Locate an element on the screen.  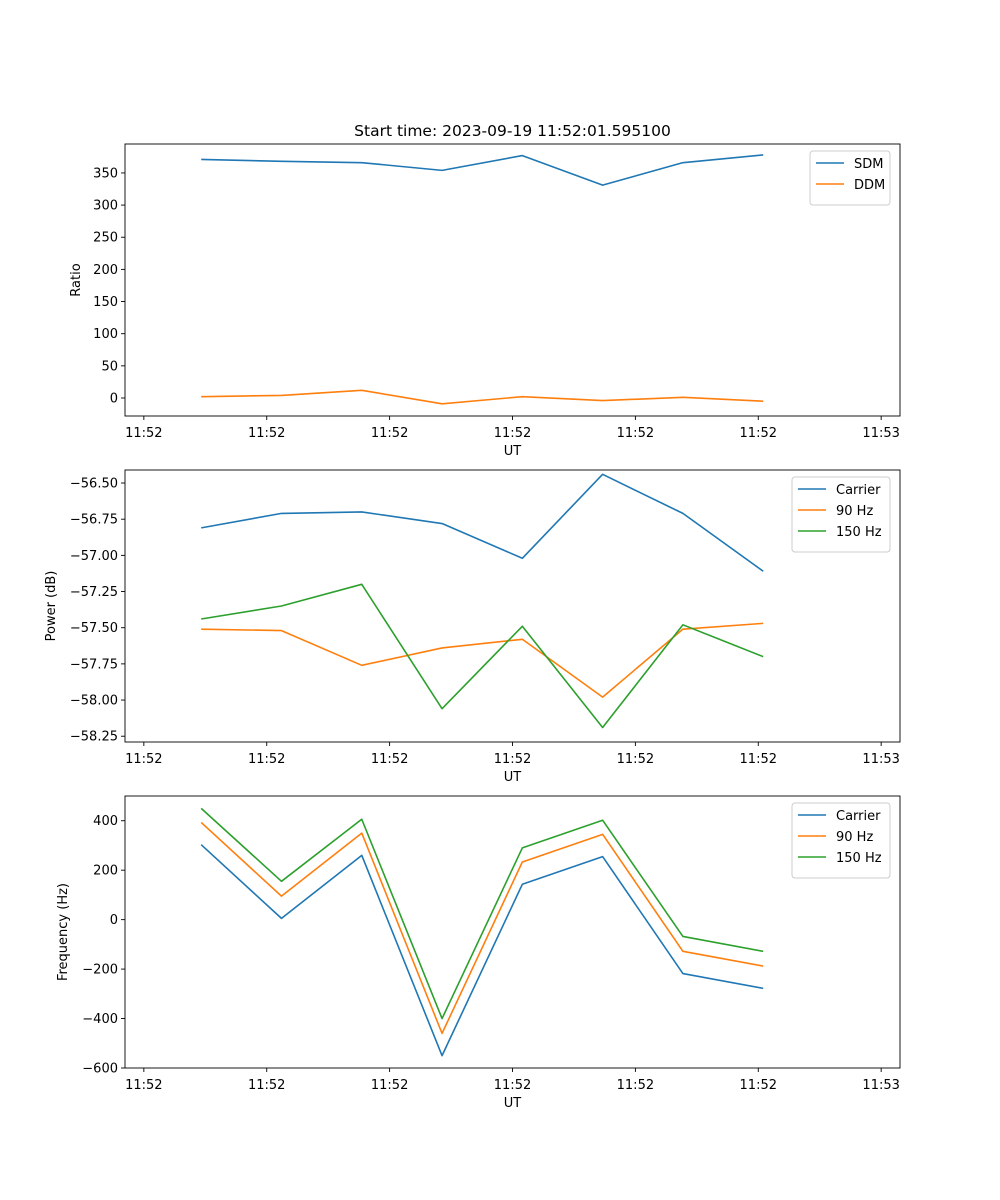
legend: SDM DDM is located at coordinates (850, 178).